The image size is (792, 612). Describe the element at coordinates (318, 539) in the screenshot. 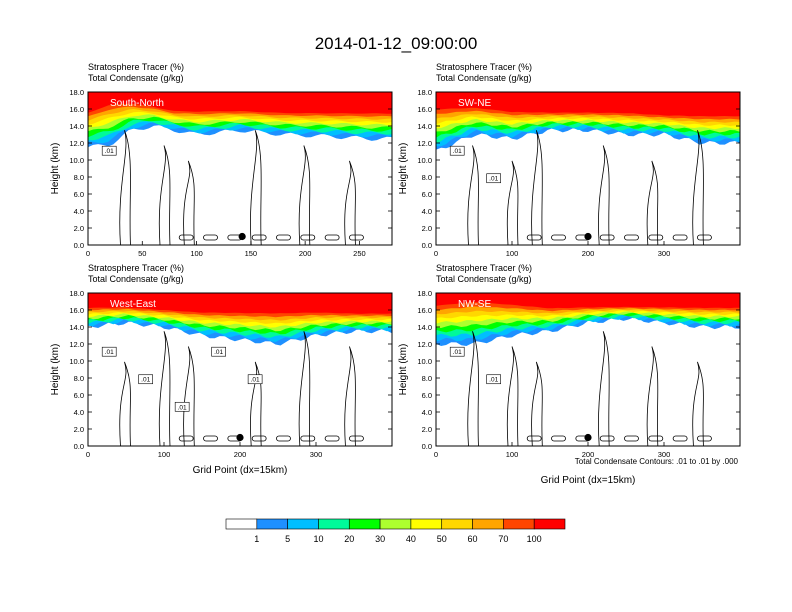

I see `colorbar-label: 10` at that location.